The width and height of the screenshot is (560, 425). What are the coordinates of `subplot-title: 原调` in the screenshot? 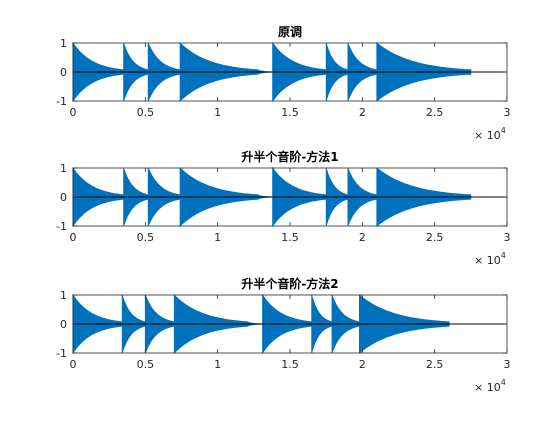 It's located at (290, 32).